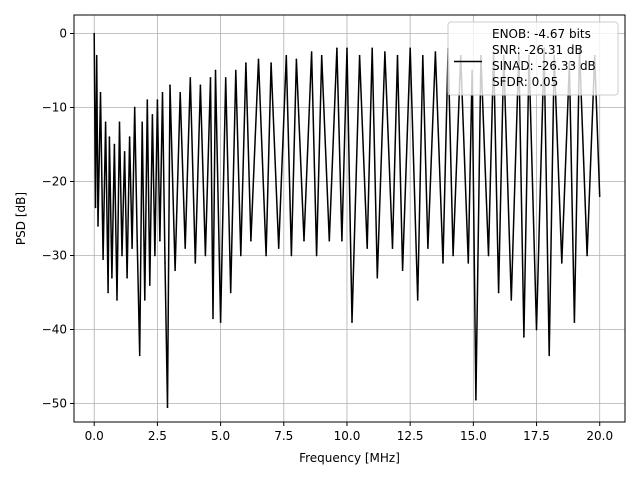 The height and width of the screenshot is (480, 640). Describe the element at coordinates (157, 436) in the screenshot. I see `x-tick-label: 2.5` at that location.